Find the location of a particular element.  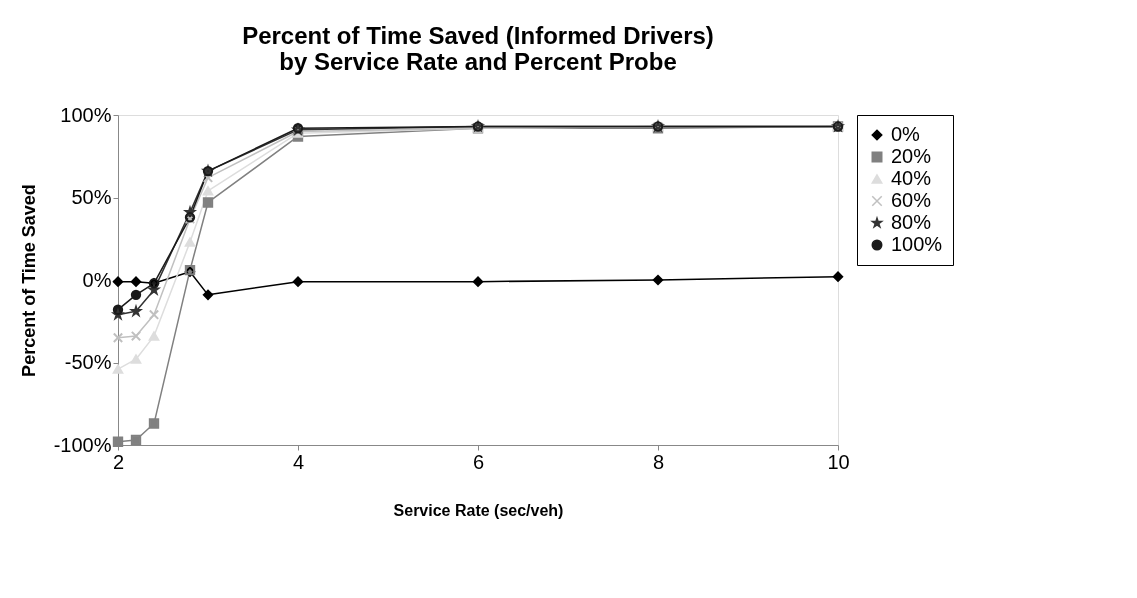

x-tick-label: 4 is located at coordinates (298, 461).